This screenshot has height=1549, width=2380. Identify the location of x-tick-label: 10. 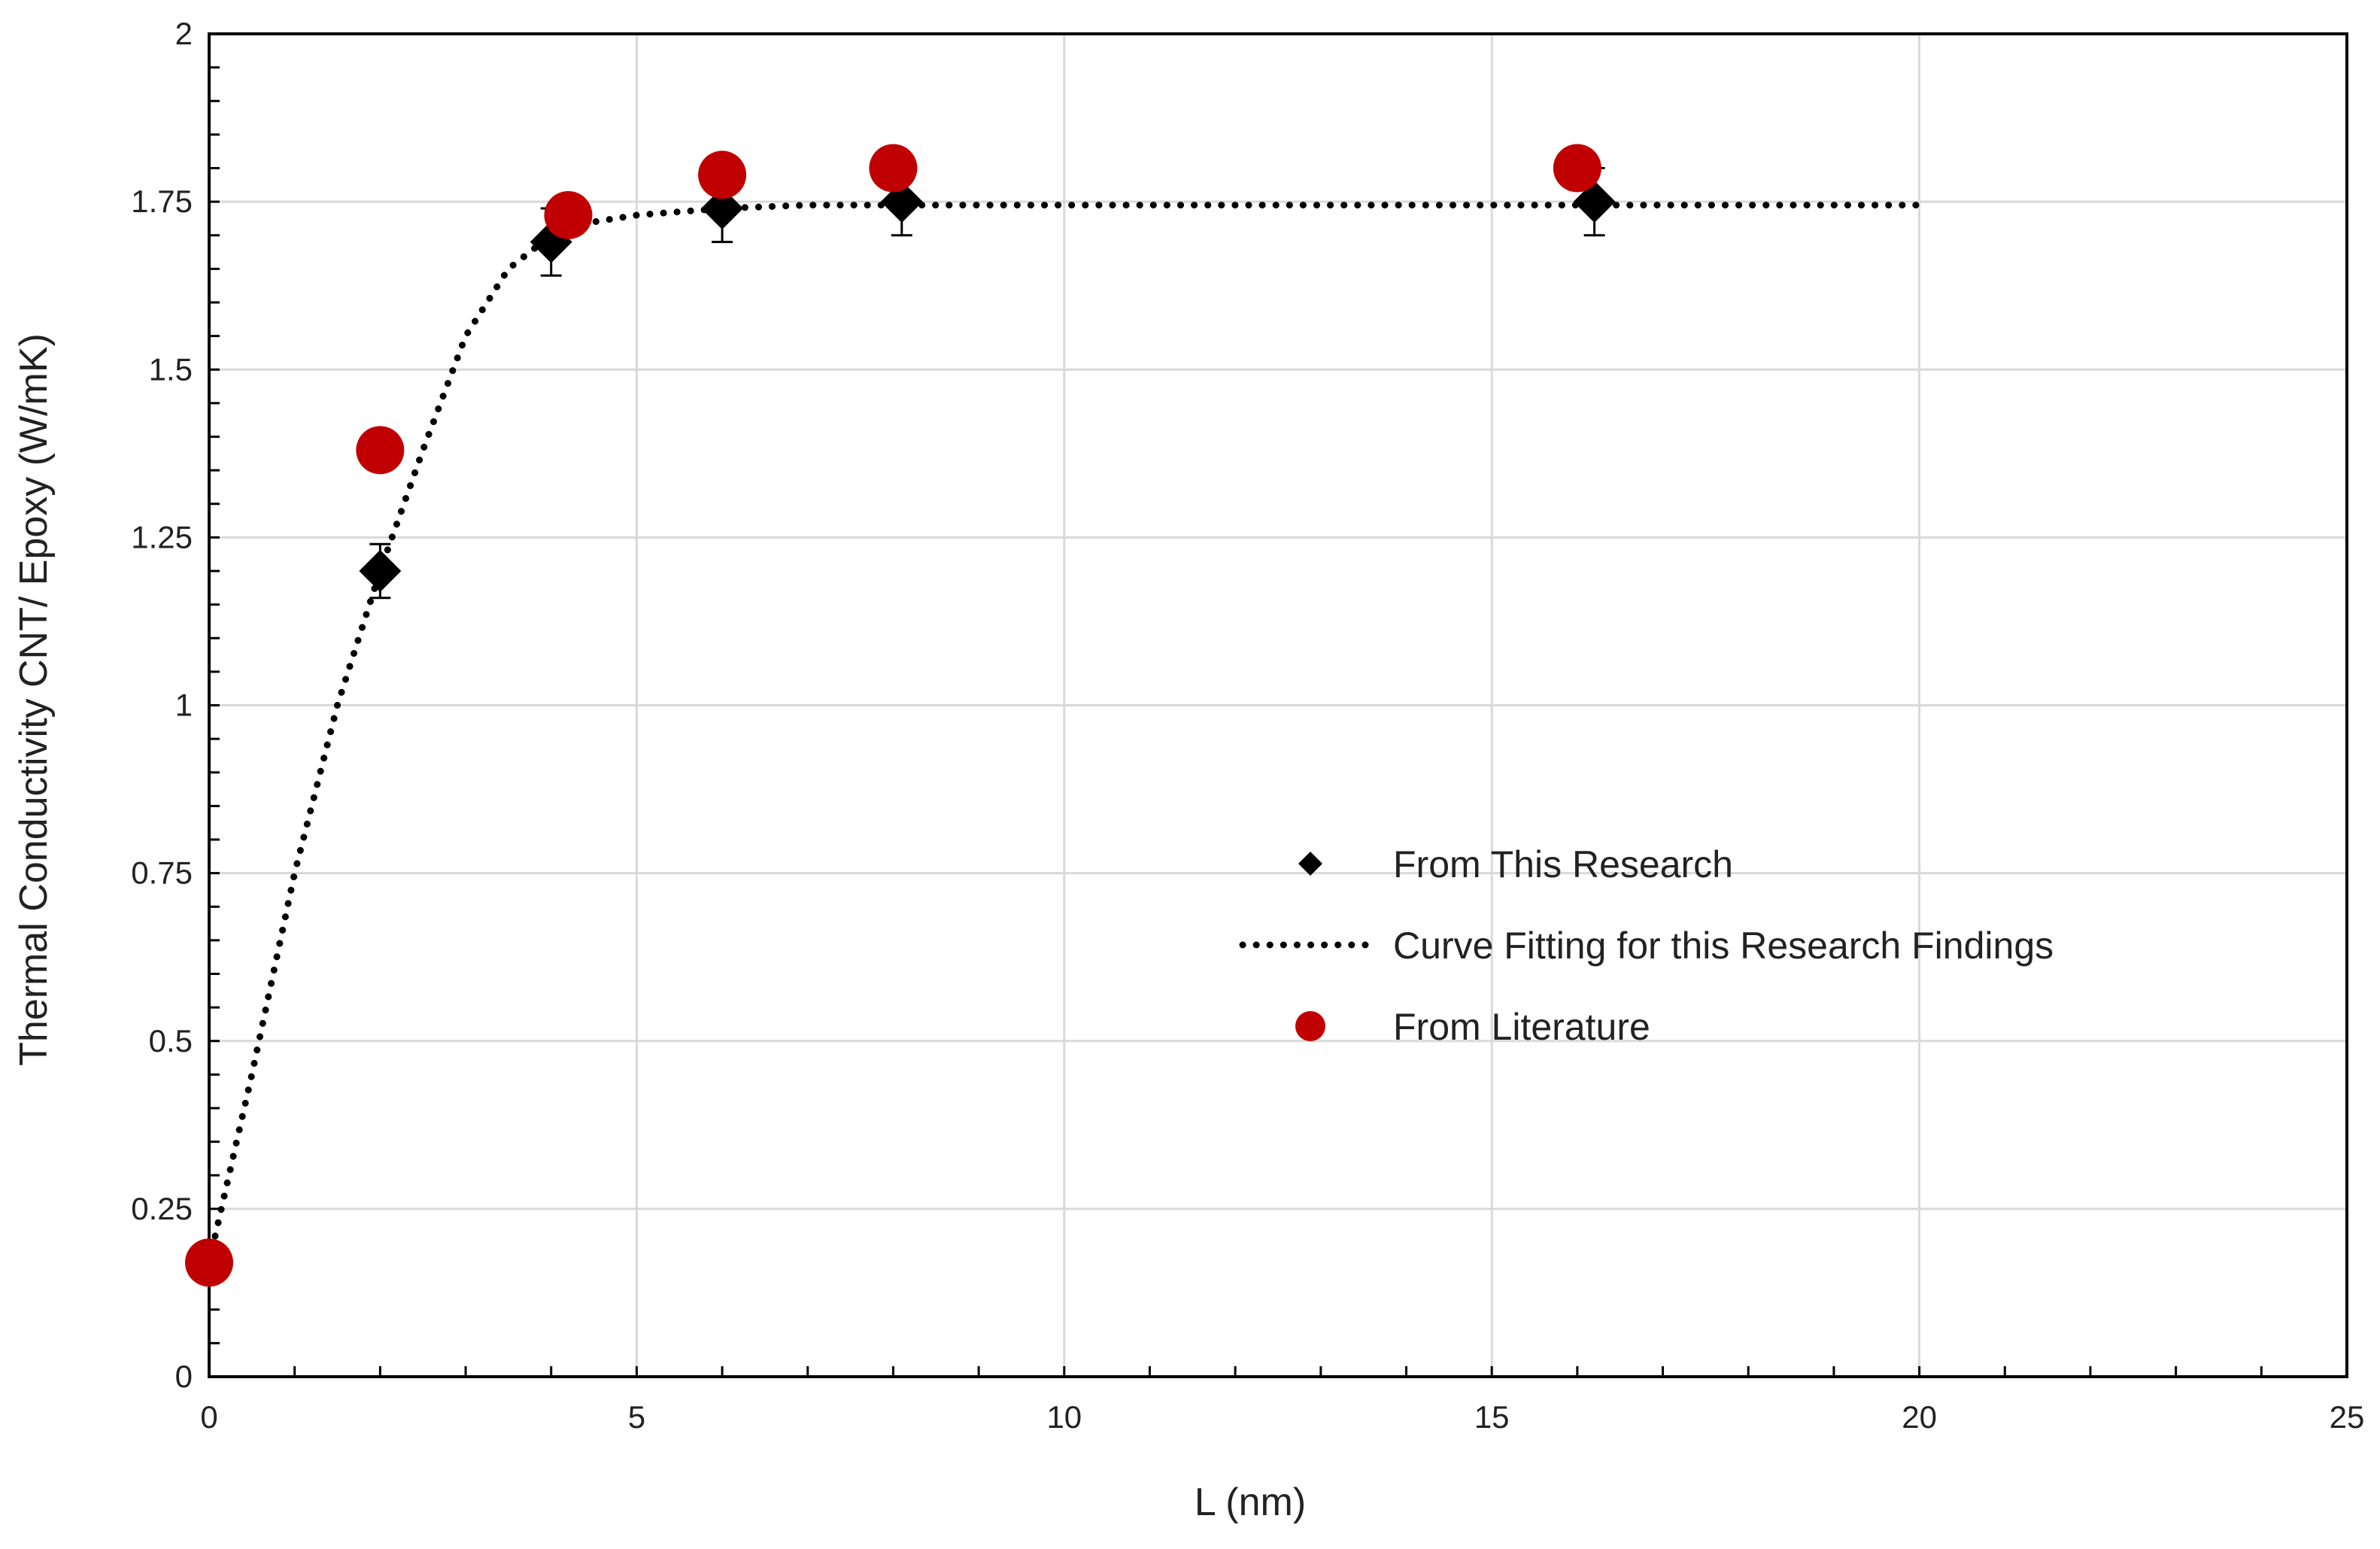
(1064, 1417).